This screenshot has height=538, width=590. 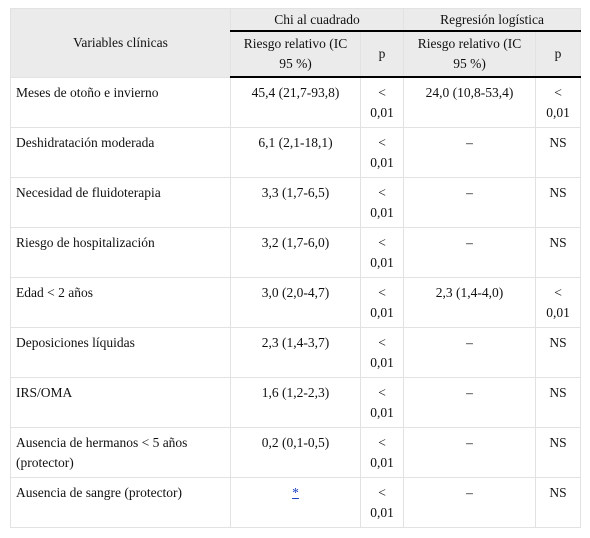 I want to click on table-cell: Meses de otoño e invierno, so click(x=120, y=102).